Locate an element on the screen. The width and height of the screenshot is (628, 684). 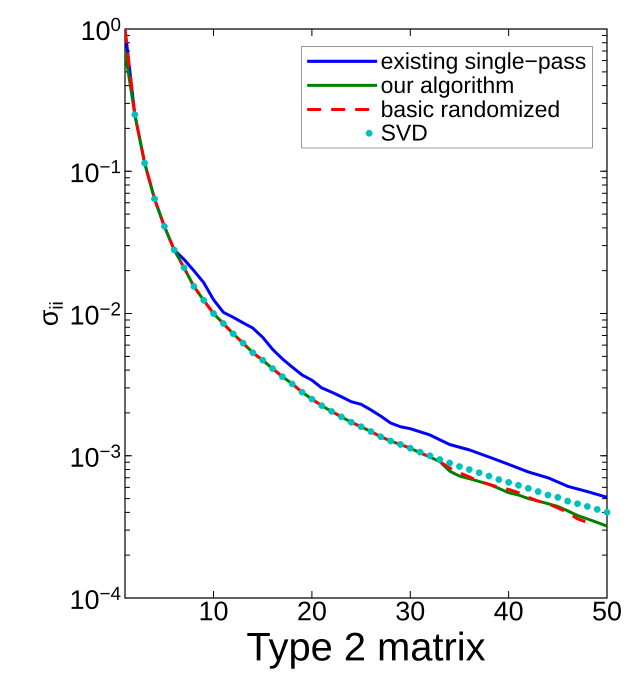
legend-label: SVD is located at coordinates (404, 132).